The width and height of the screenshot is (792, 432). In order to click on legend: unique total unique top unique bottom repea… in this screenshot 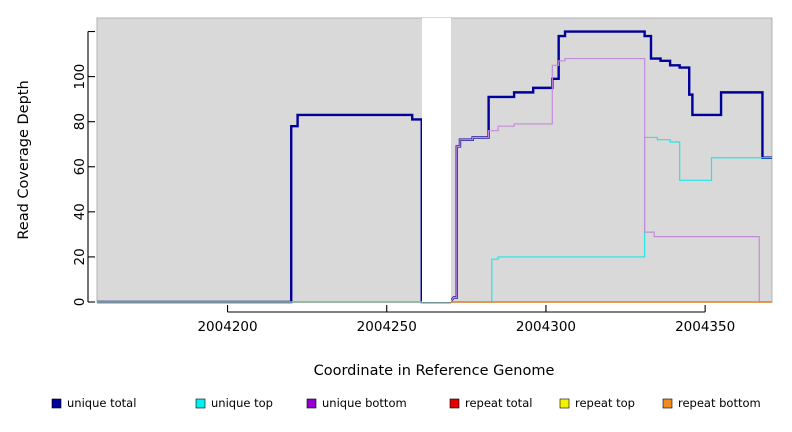, I will do `click(406, 403)`.